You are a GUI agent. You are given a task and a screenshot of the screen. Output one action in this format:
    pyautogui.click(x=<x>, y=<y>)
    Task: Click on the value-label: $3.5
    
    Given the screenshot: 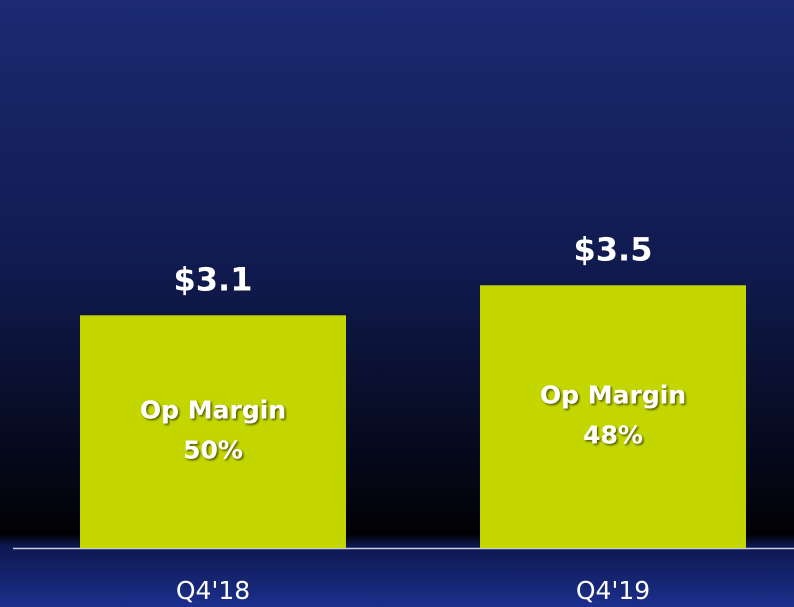 What is the action you would take?
    pyautogui.click(x=613, y=249)
    